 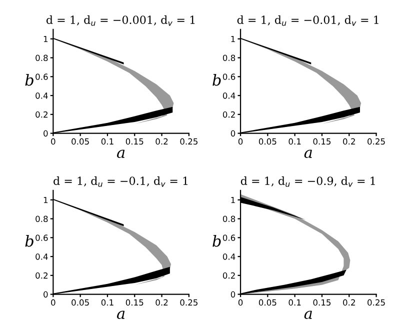 What do you see at coordinates (121, 181) in the screenshot?
I see `chart-title: d = 1, d$_{u}$ = −0.1, d$_{v}$ = 1` at bounding box center [121, 181].